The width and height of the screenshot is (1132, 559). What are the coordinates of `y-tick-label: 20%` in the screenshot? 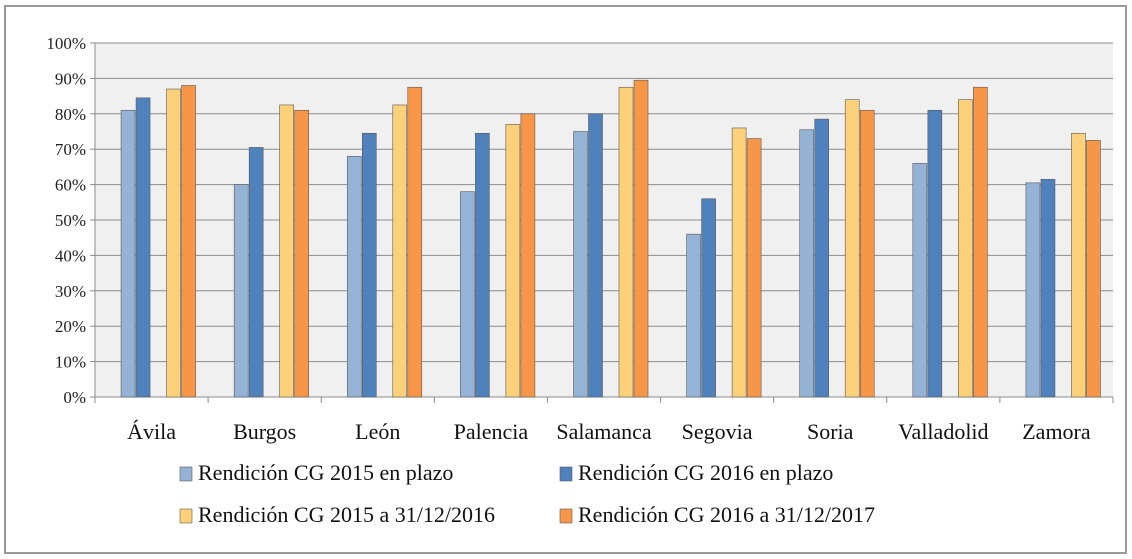 It's located at (70, 326).